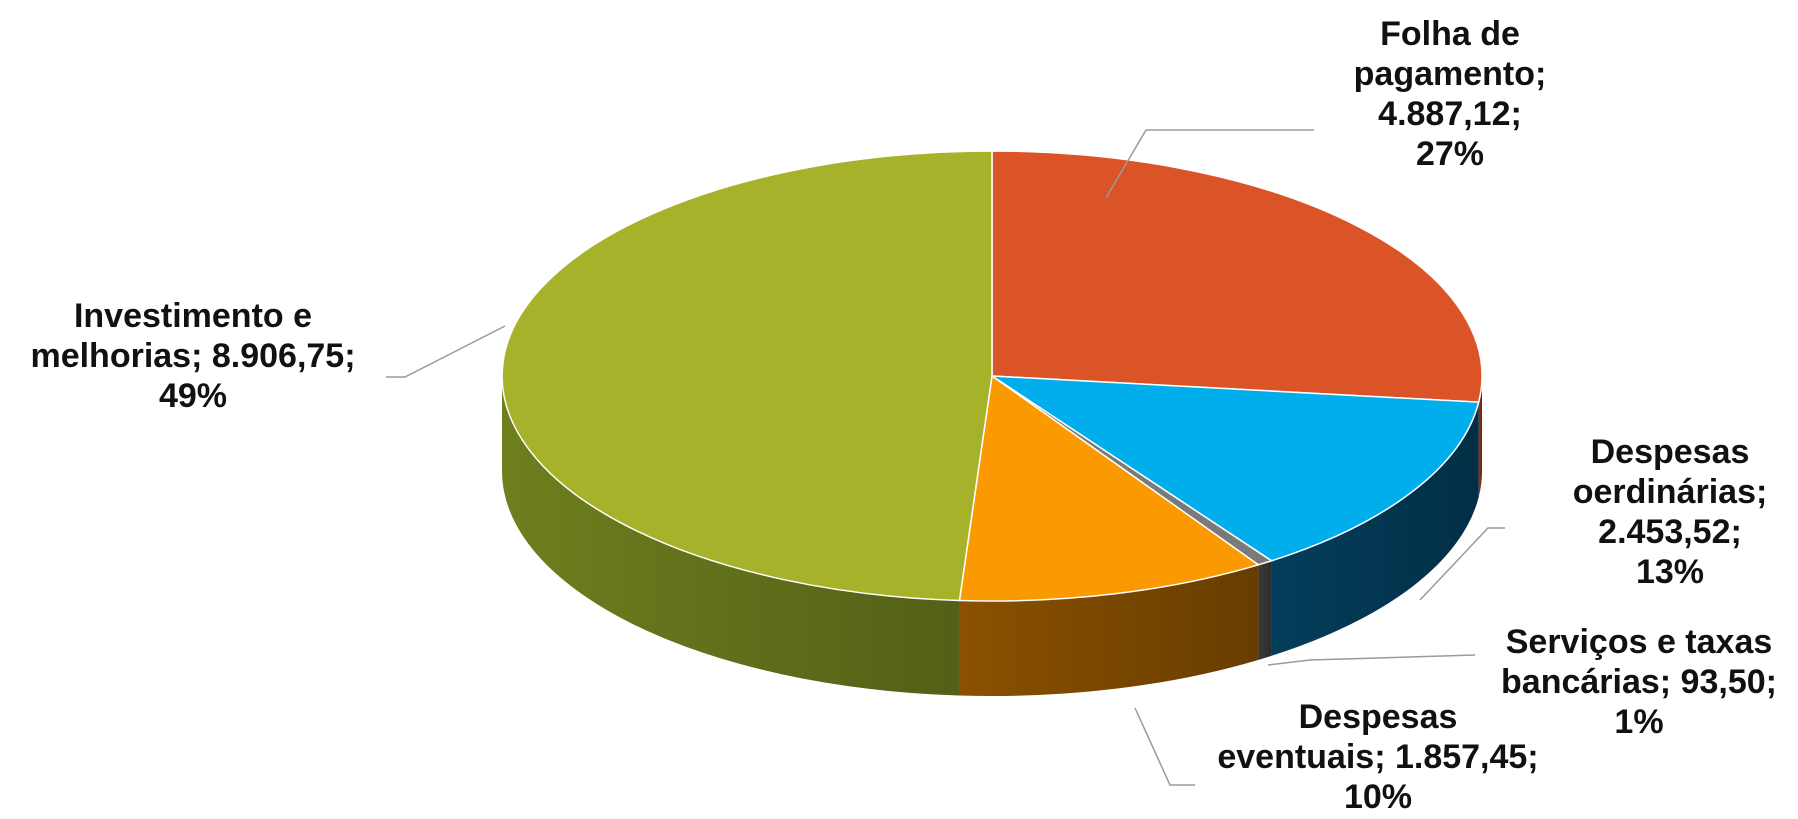 The width and height of the screenshot is (1798, 819). What do you see at coordinates (1237, 276) in the screenshot?
I see `pie-slice-folha-de-pagamento` at bounding box center [1237, 276].